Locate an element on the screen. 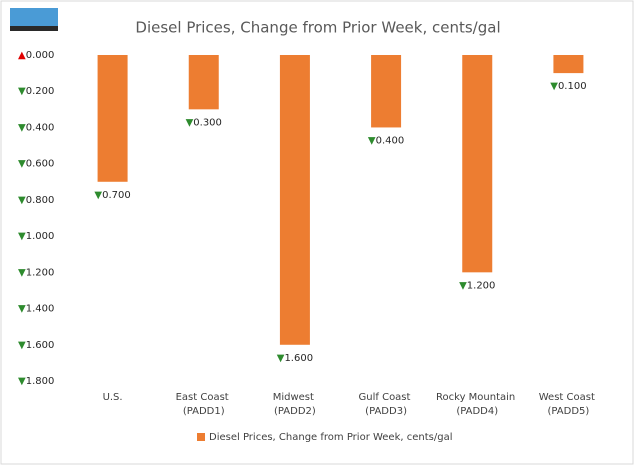  data-label: ▼0.300 is located at coordinates (204, 122).